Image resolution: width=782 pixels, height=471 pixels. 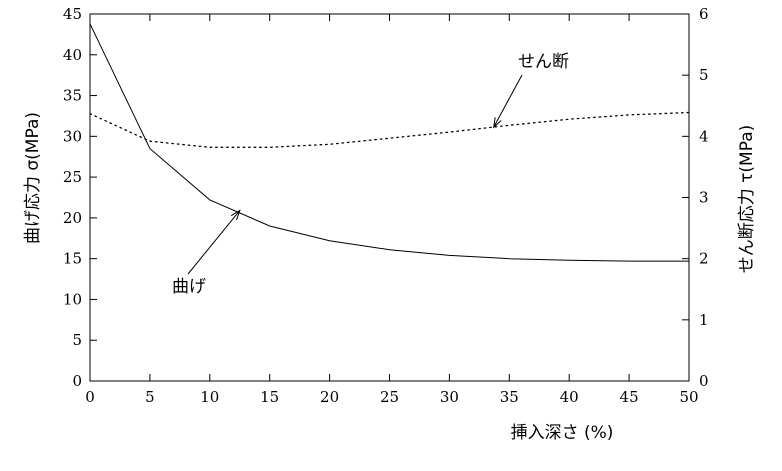 What do you see at coordinates (704, 198) in the screenshot?
I see `y-right-tick-label: 3` at bounding box center [704, 198].